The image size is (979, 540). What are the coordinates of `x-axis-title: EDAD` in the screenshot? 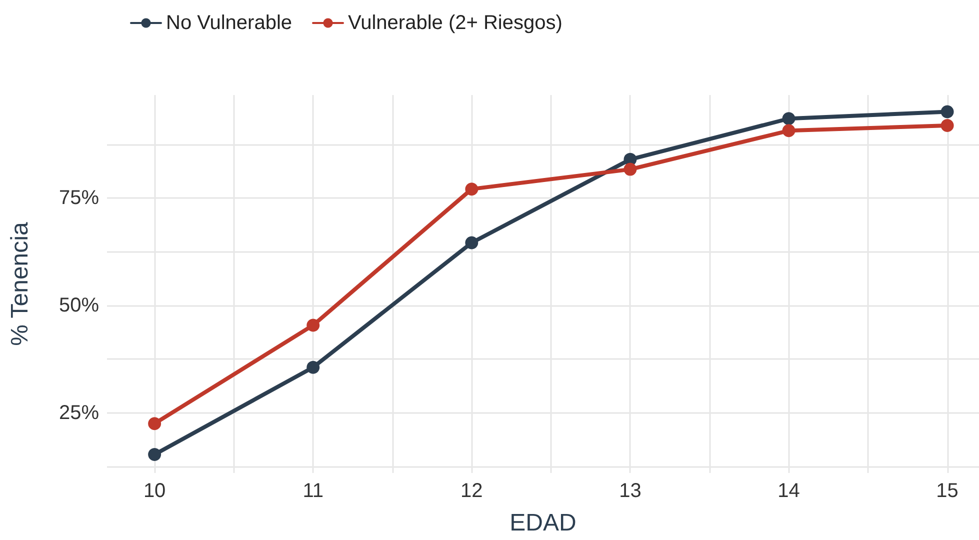 It's located at (543, 523).